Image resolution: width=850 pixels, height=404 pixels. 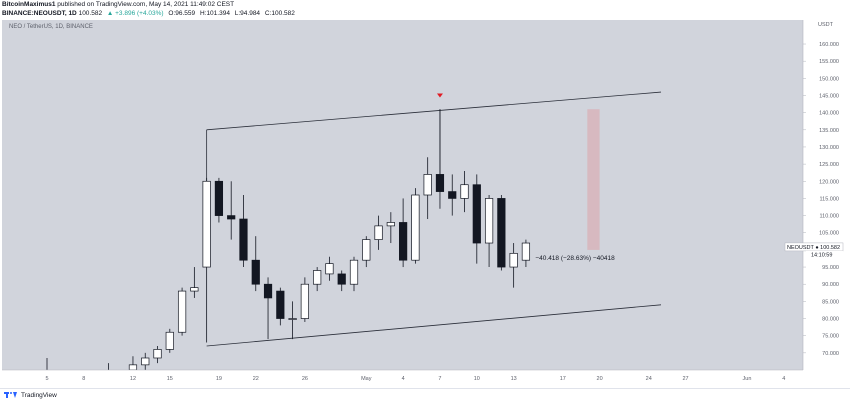 I want to click on x-tick-label: 17, so click(x=563, y=379).